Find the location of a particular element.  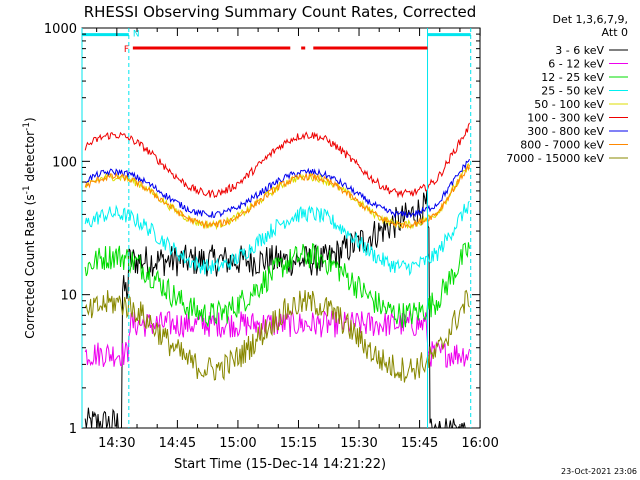

y-label-end: ) is located at coordinates (30, 119).